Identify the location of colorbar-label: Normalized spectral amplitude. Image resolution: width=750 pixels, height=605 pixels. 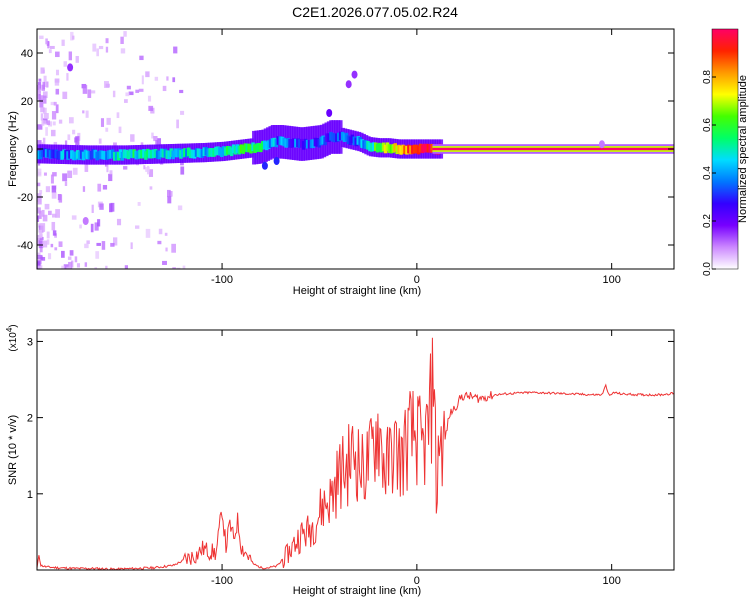
(743, 149).